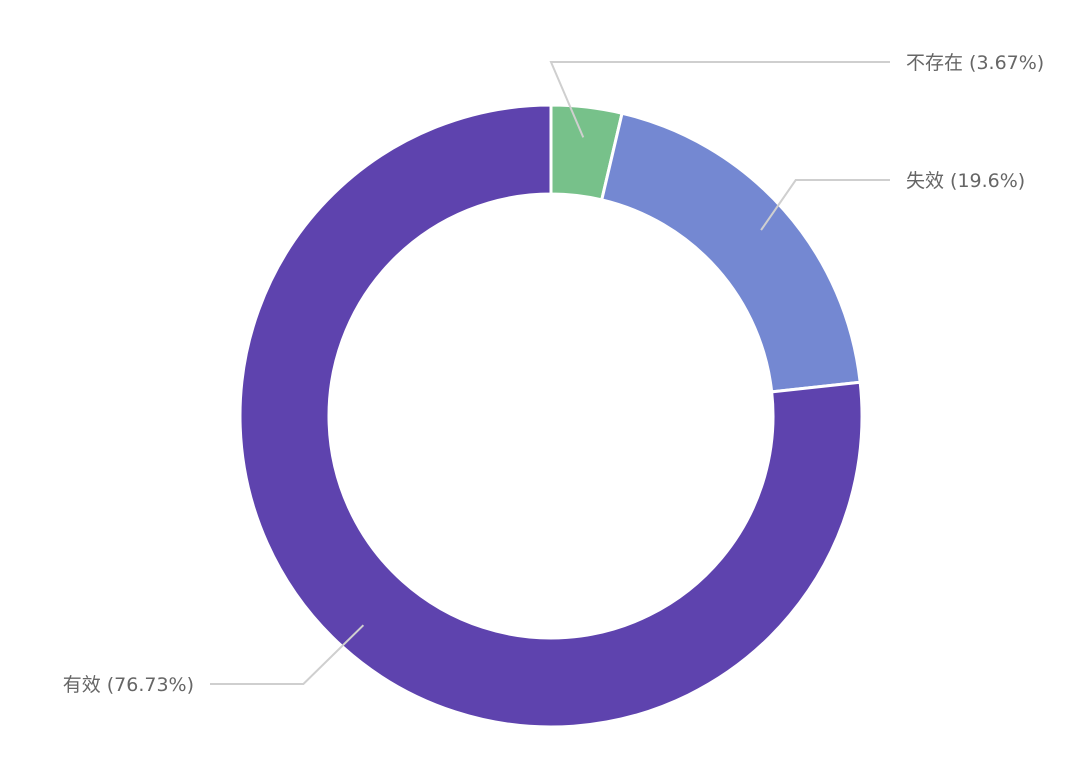  I want to click on slice-label-2: 有效 (76.73%), so click(128, 685).